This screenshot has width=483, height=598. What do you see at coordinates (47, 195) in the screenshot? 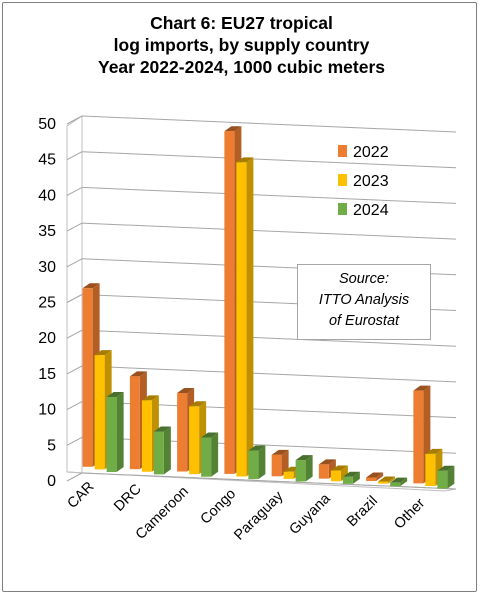
I see `y-tick-label: 40` at bounding box center [47, 195].